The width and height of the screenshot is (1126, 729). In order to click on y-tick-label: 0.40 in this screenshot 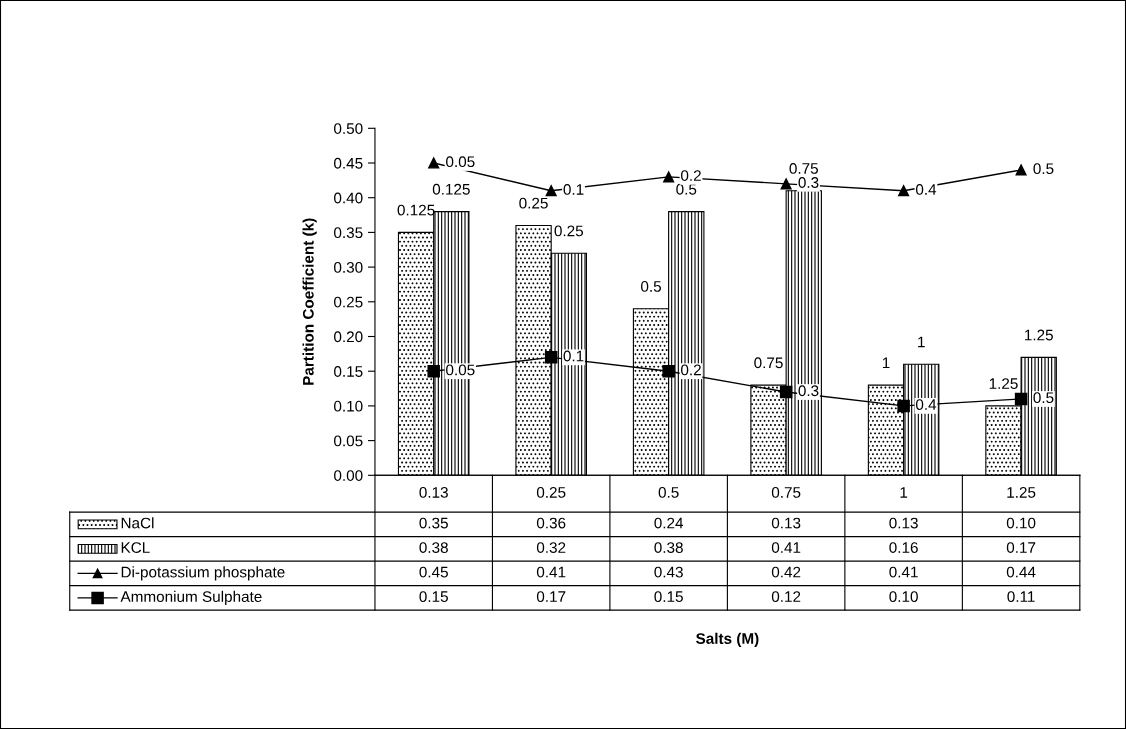, I will do `click(348, 198)`.